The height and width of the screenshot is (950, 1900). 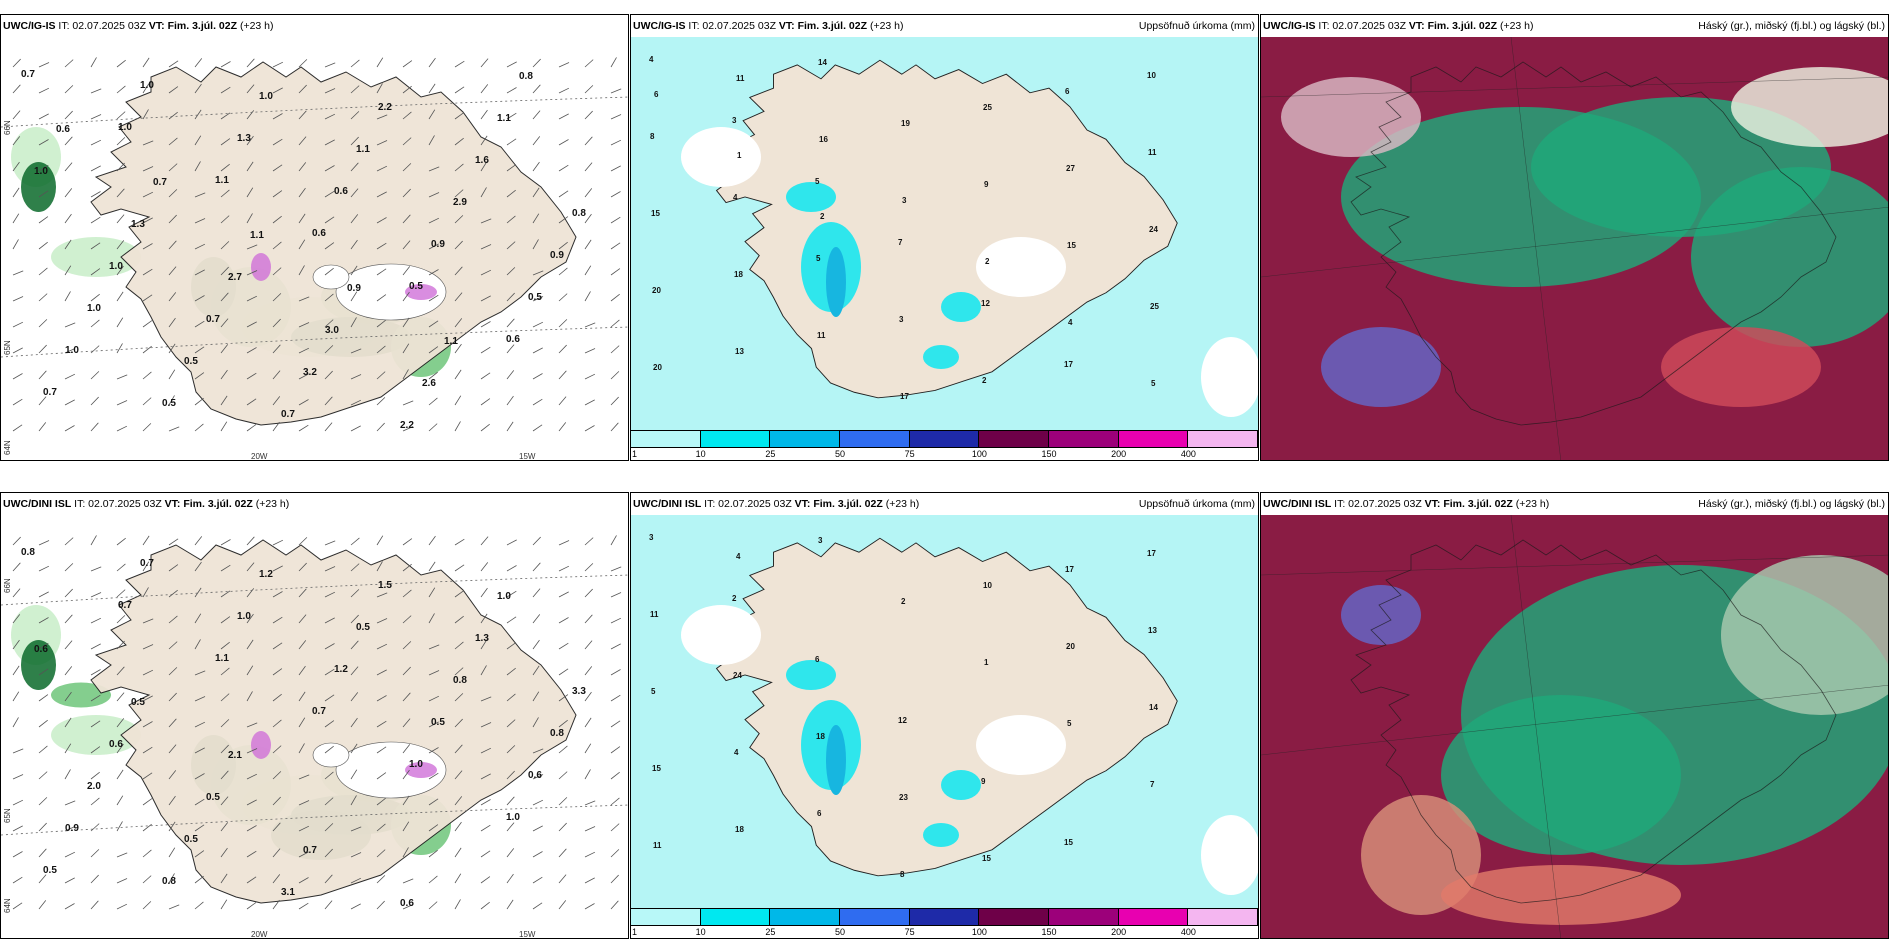 I want to click on cloud-map-svg, so click(x=1574, y=726).